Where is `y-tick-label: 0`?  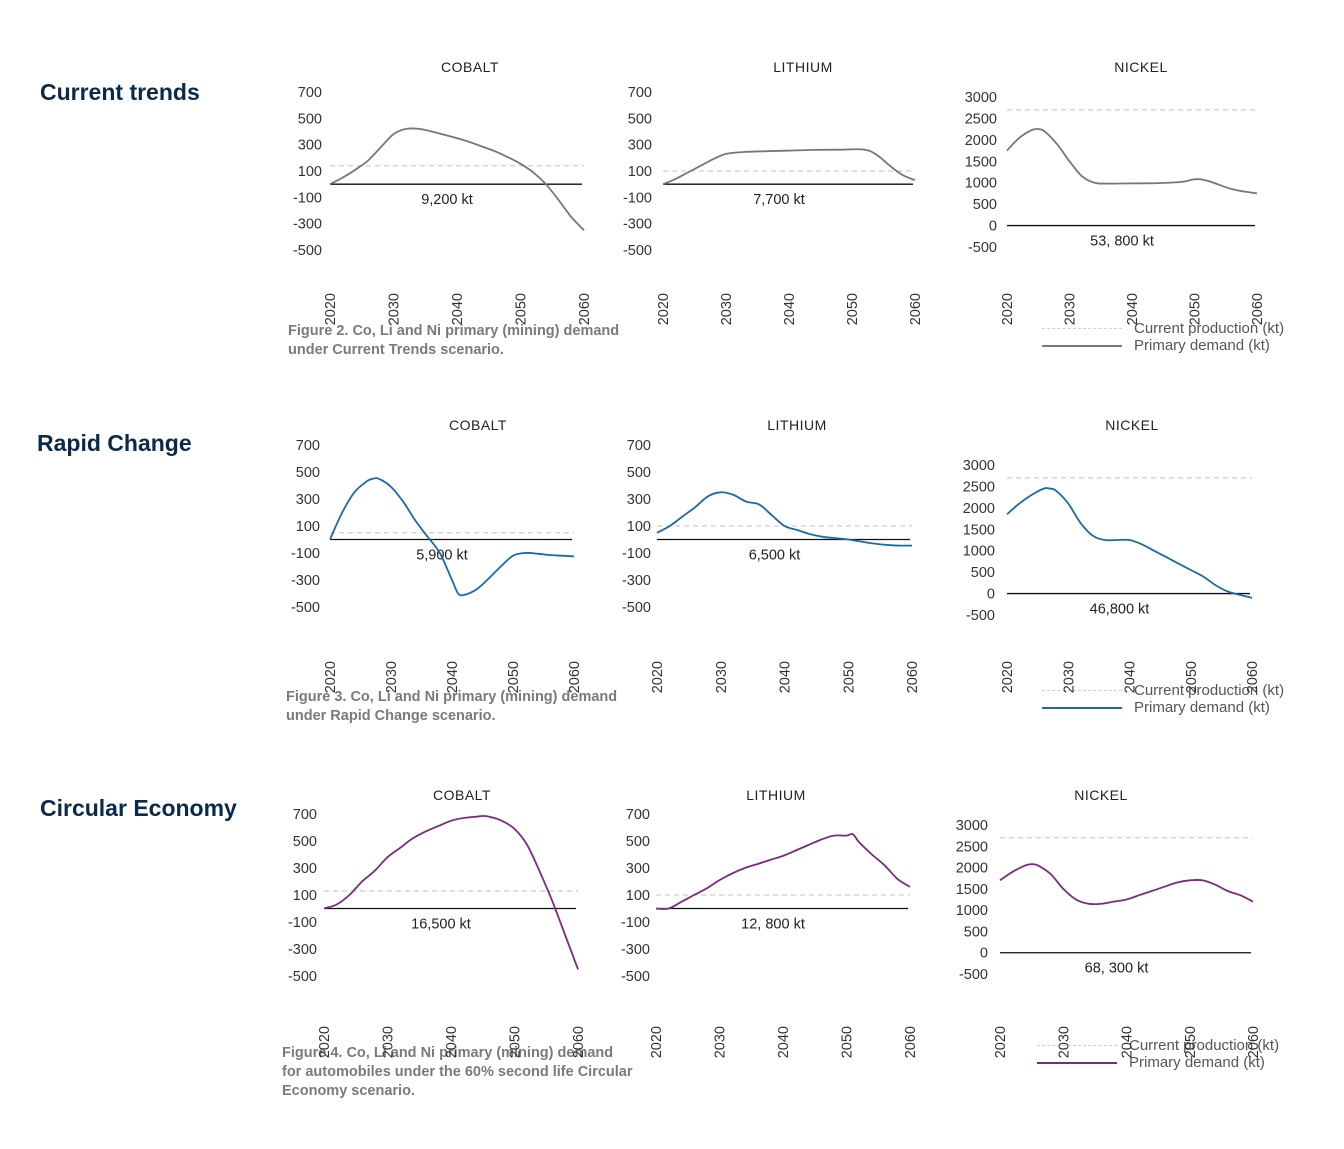
y-tick-label: 0 is located at coordinates (991, 595).